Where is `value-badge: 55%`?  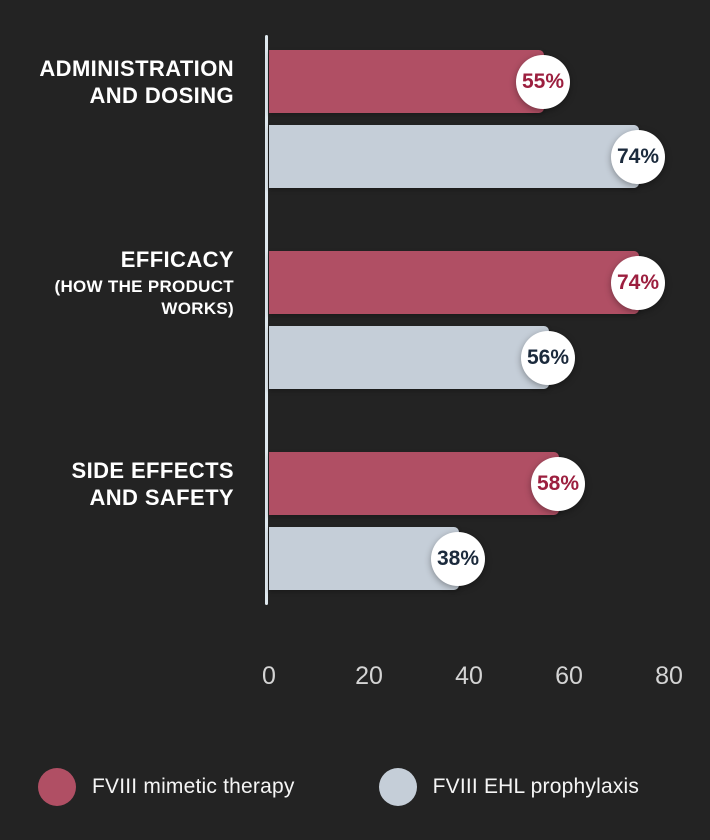 value-badge: 55% is located at coordinates (543, 81).